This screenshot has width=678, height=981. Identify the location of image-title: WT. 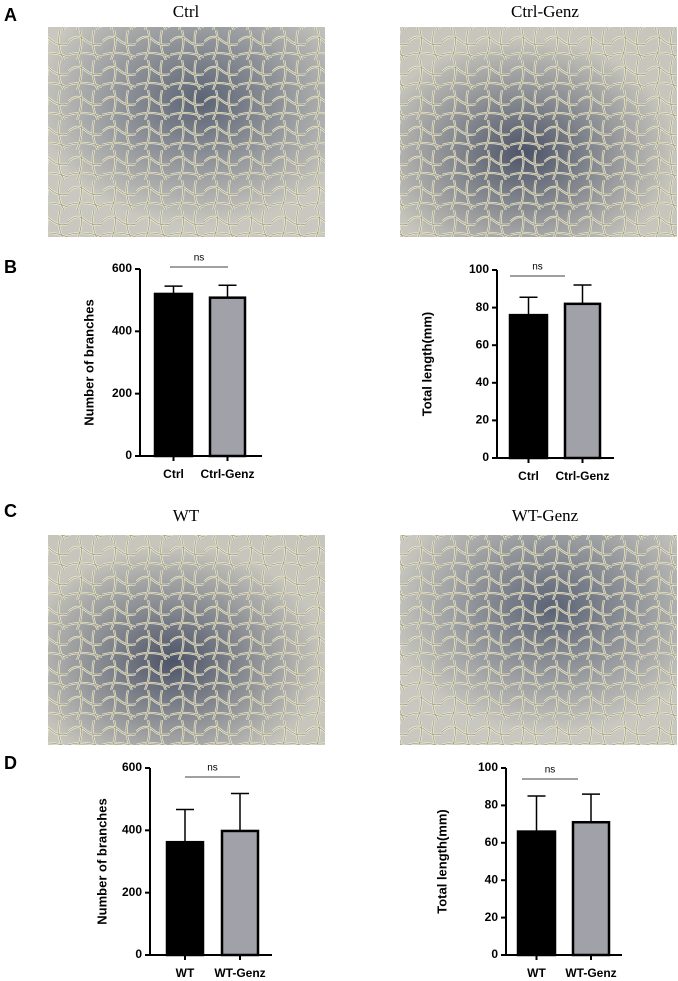
(186, 515).